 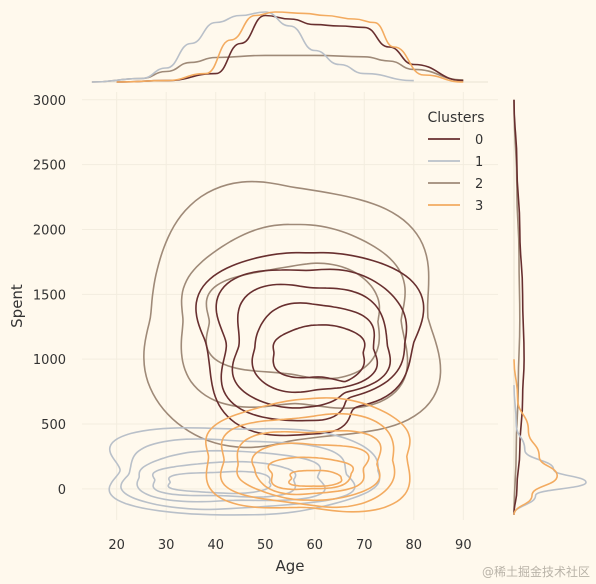 I want to click on y-tick-label: 500, so click(x=53, y=425).